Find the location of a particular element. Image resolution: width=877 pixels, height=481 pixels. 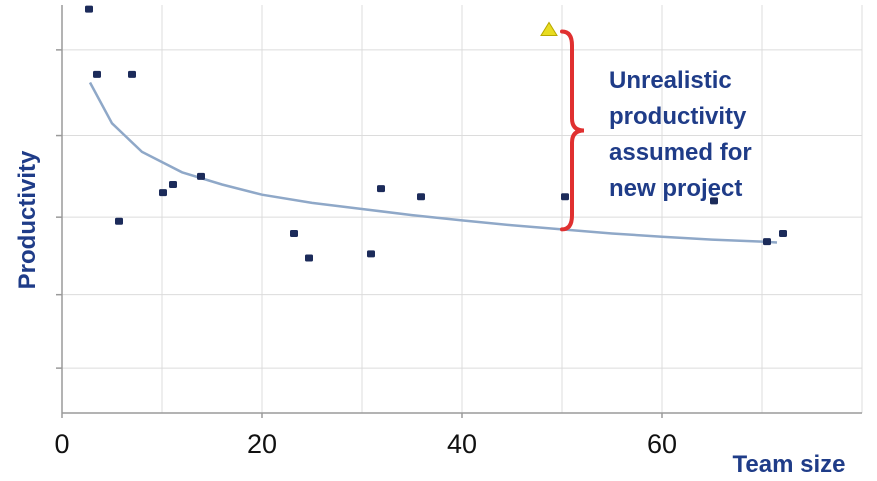

x-tick-label: 20 is located at coordinates (262, 444).